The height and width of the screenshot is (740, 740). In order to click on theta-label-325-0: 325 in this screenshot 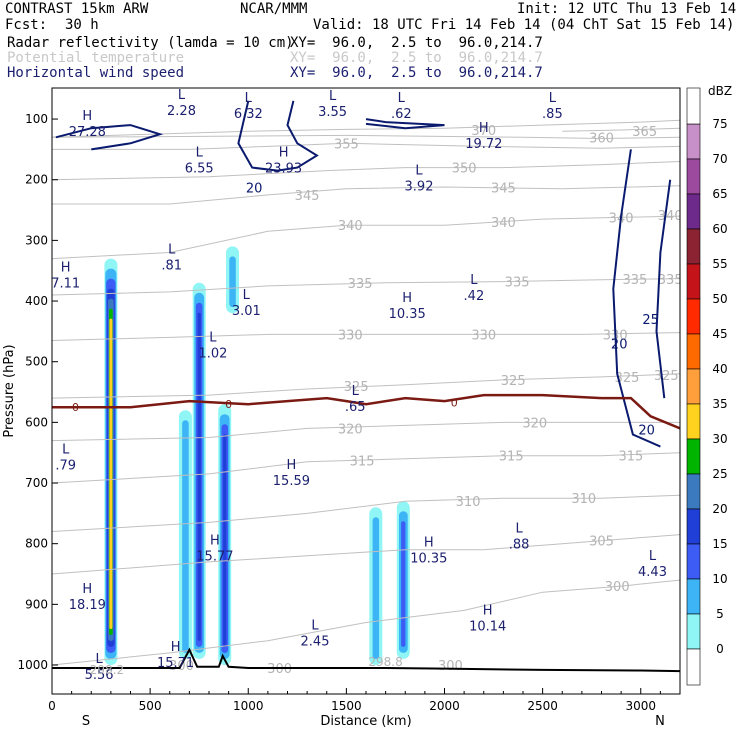, I will do `click(356, 387)`.